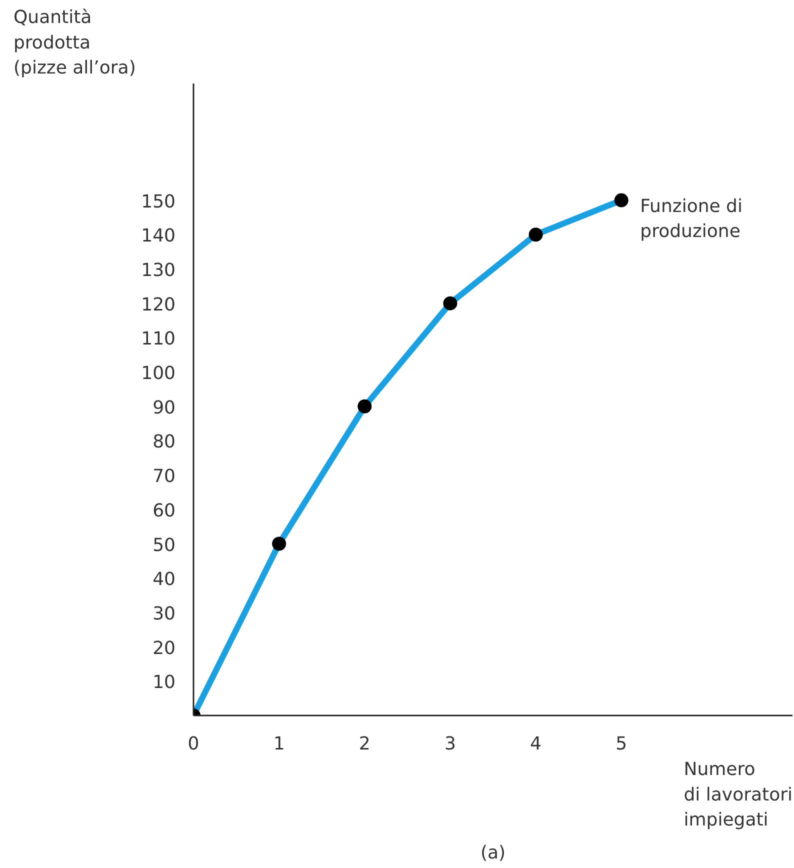  I want to click on x-tick-label: 2, so click(364, 744).